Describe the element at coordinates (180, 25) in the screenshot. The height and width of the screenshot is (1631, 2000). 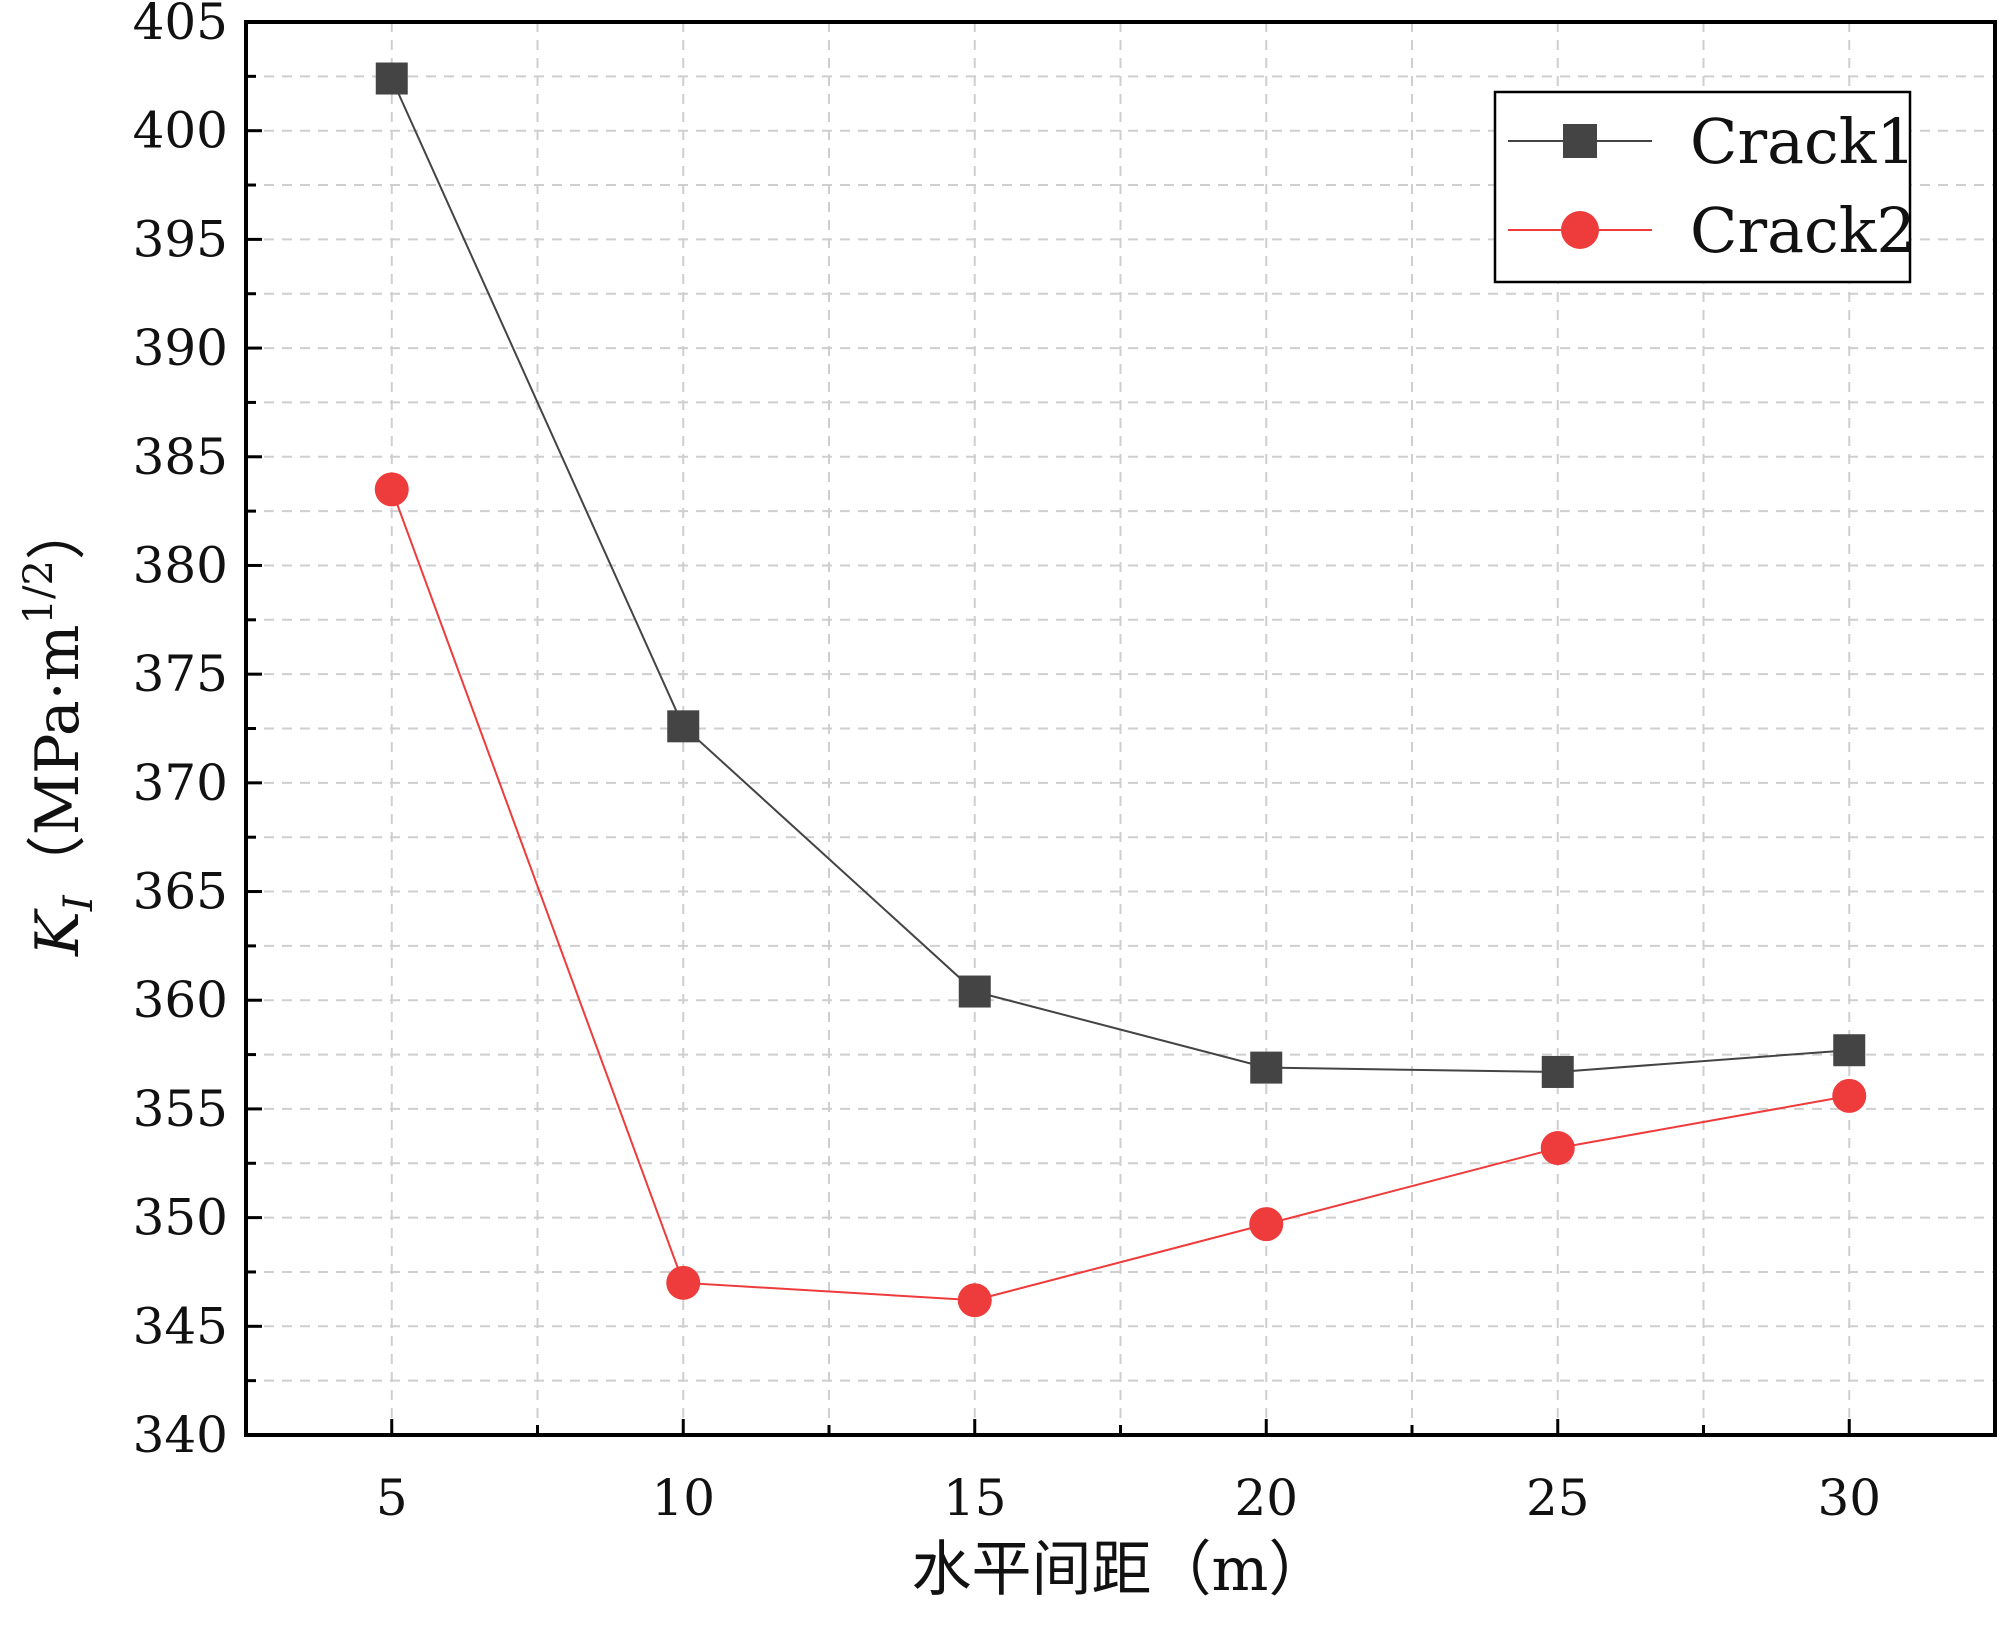
I see `y-tick-label: 405` at that location.